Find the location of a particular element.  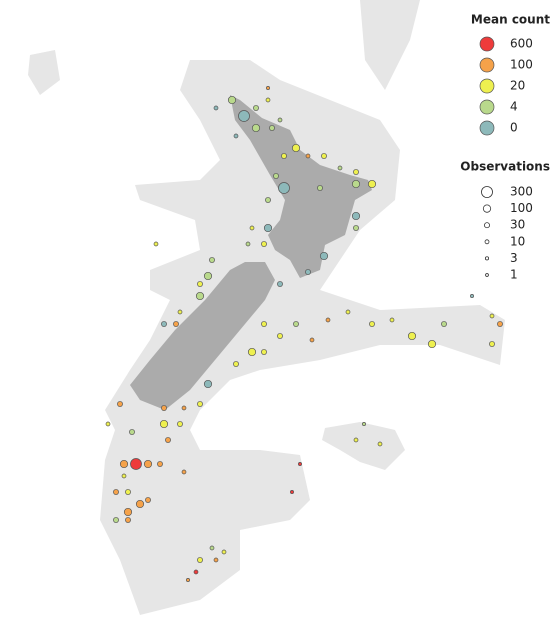

north-island is located at coordinates (301, 186).